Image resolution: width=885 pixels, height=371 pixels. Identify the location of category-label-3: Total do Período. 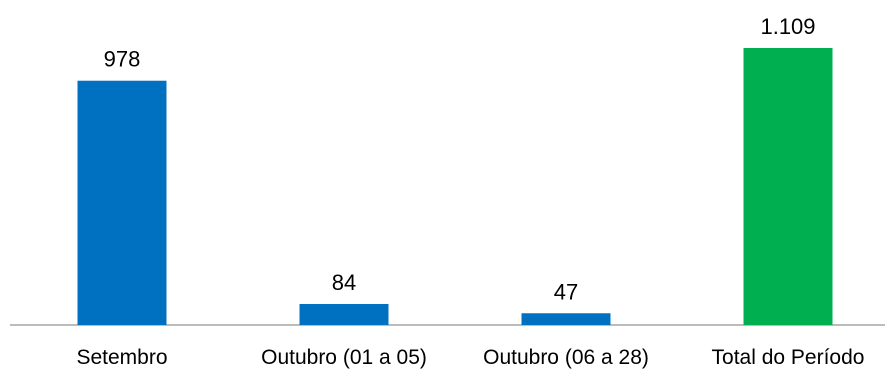
(788, 357).